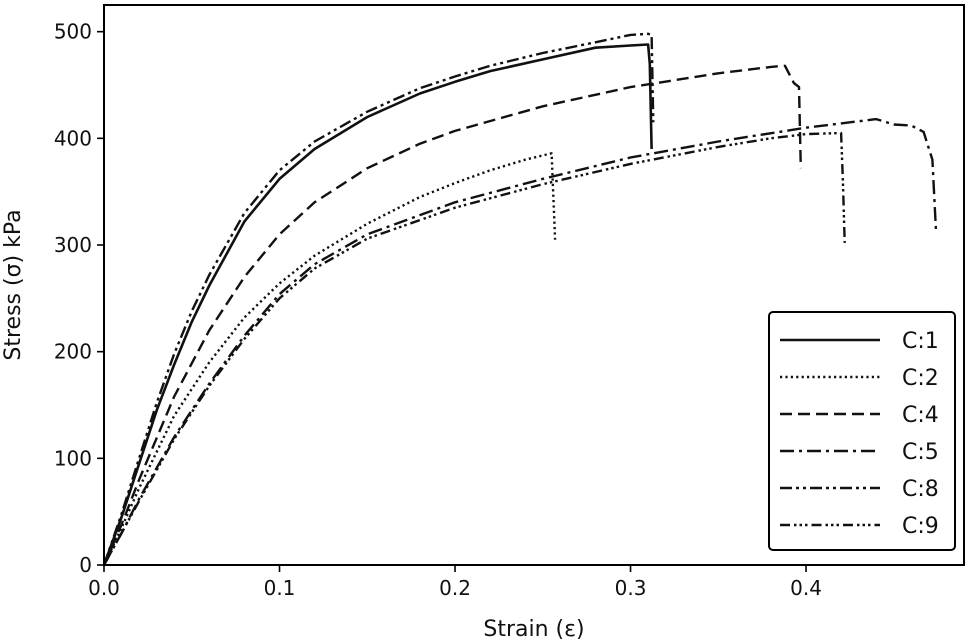 The height and width of the screenshot is (642, 969). Describe the element at coordinates (806, 588) in the screenshot. I see `x-tick-label: 0.4` at that location.